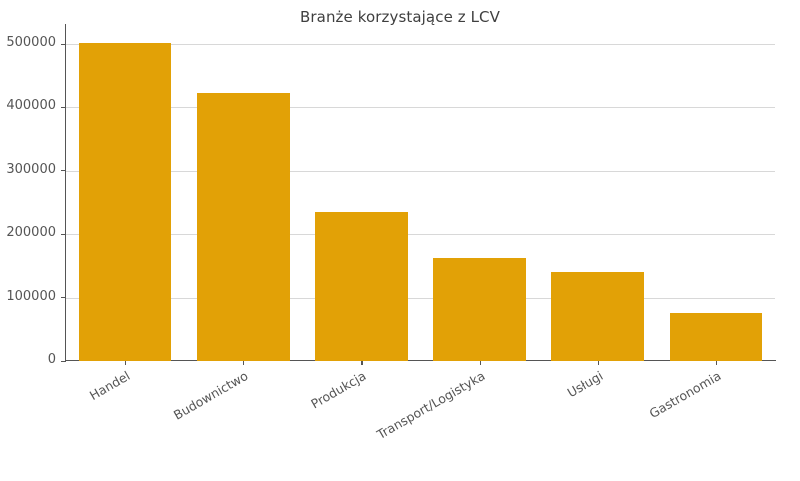 Image resolution: width=800 pixels, height=481 pixels. I want to click on x-tick-label-text: Gastronomia, so click(685, 395).